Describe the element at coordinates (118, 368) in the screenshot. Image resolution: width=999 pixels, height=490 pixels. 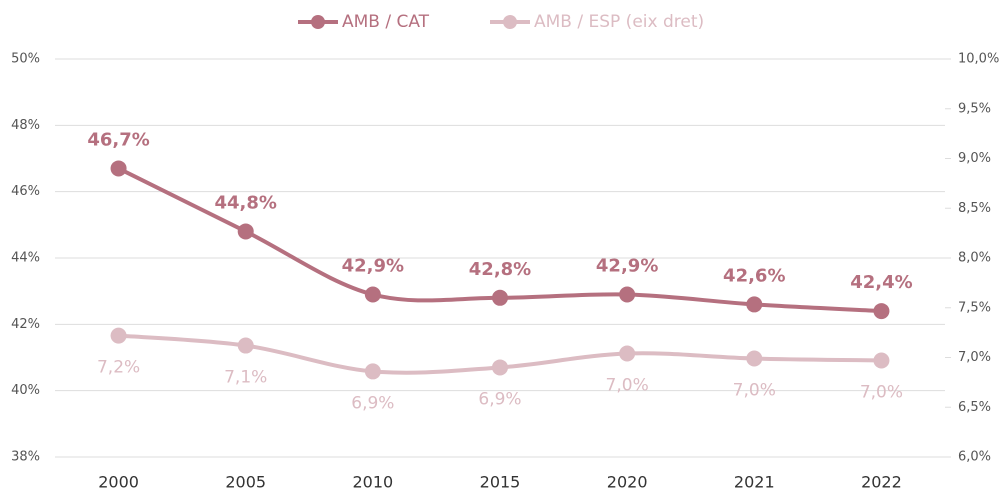
I see `data-label: 7,2%` at that location.